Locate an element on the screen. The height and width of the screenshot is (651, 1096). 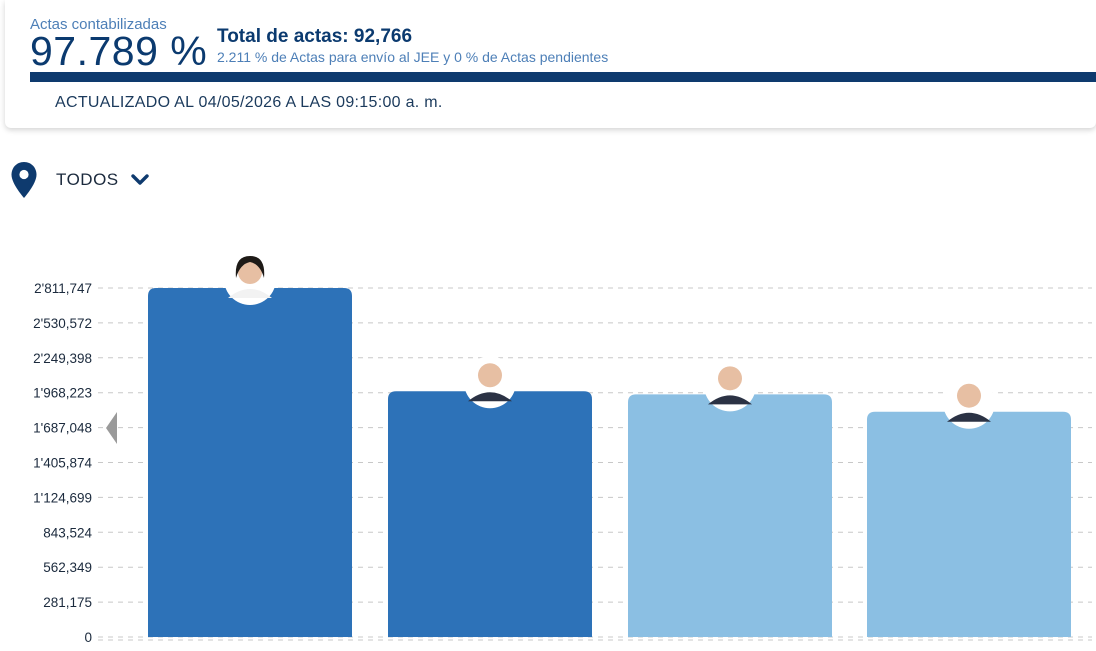
y-tick-label: 2'811,747 is located at coordinates (63, 288).